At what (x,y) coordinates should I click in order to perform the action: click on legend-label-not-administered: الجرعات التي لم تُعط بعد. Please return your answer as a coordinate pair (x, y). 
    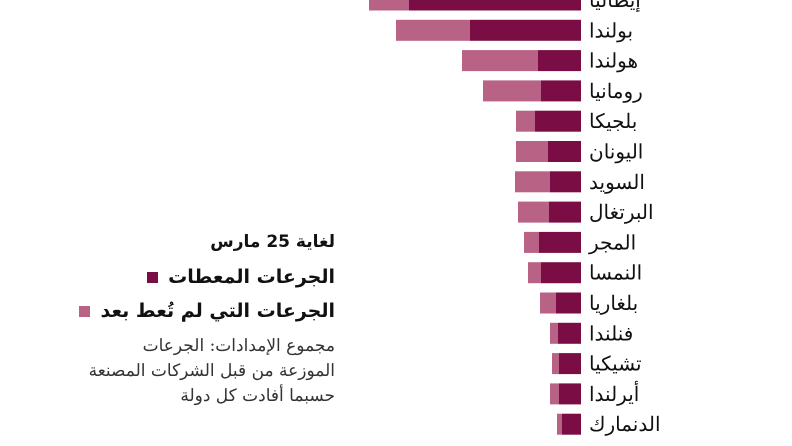
    Looking at the image, I should click on (217, 311).